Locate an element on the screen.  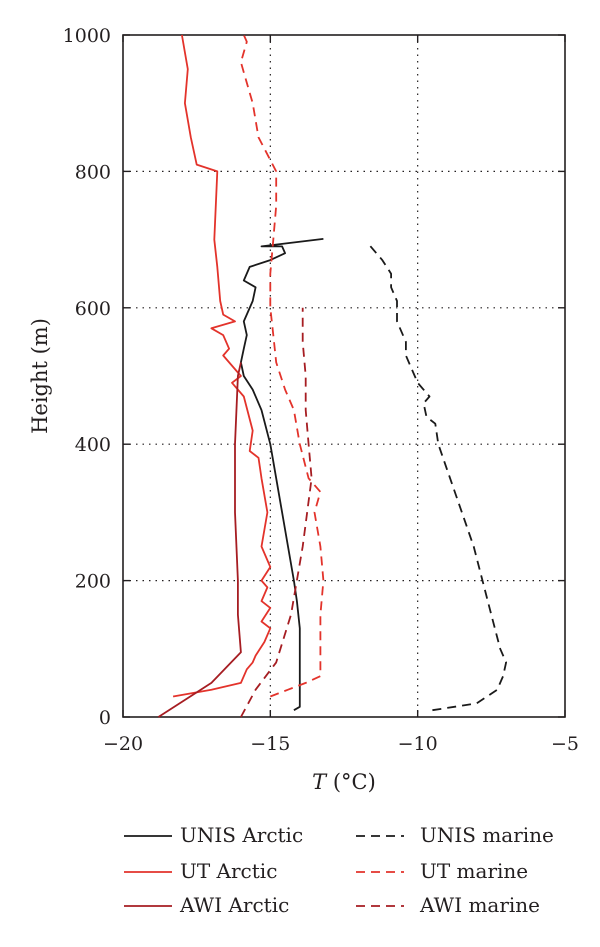
x-axis-label-symbol: T is located at coordinates (320, 782).